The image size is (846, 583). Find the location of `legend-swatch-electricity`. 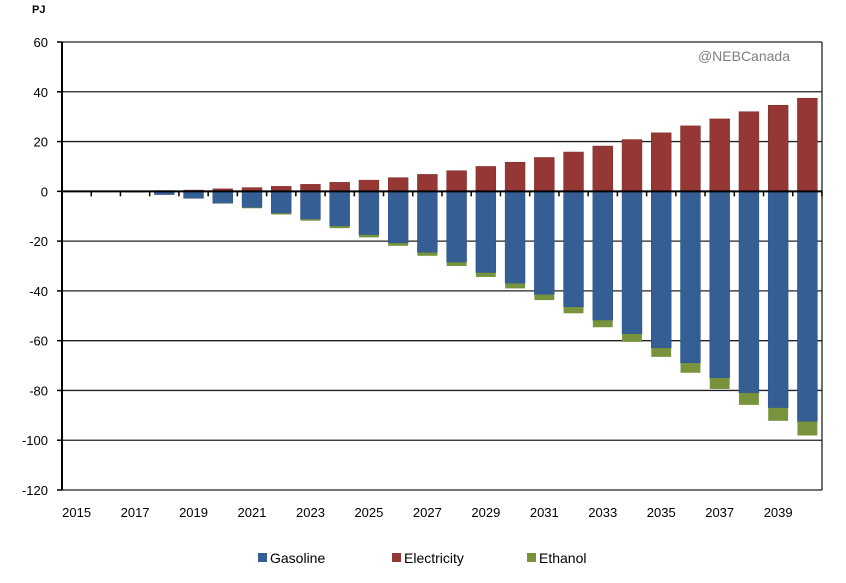

legend-swatch-electricity is located at coordinates (396, 557).